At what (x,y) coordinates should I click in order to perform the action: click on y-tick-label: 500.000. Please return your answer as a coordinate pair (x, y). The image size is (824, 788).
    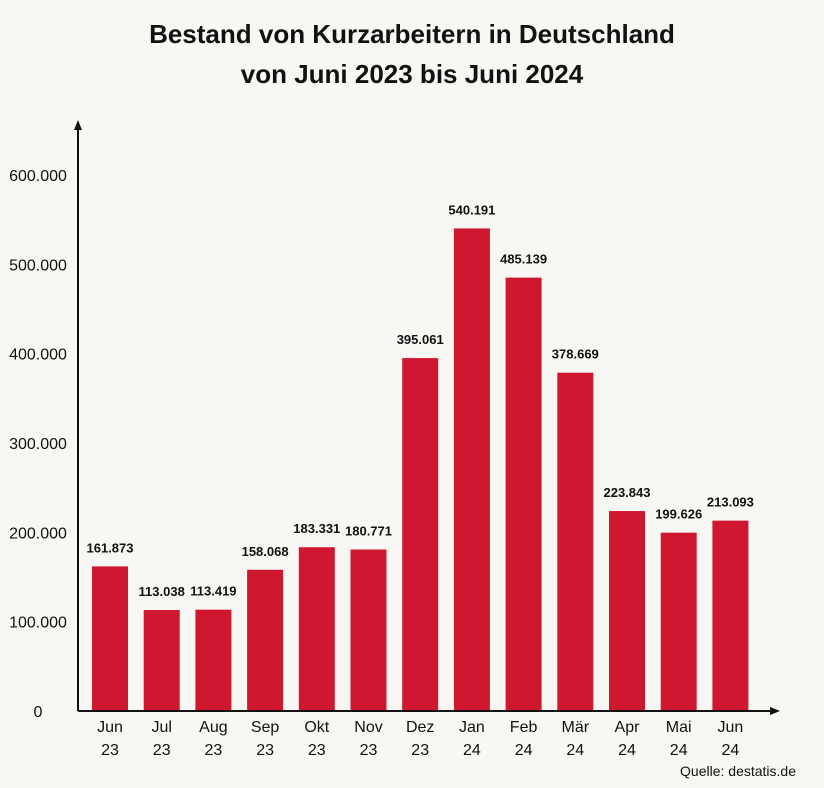
    Looking at the image, I should click on (38, 265).